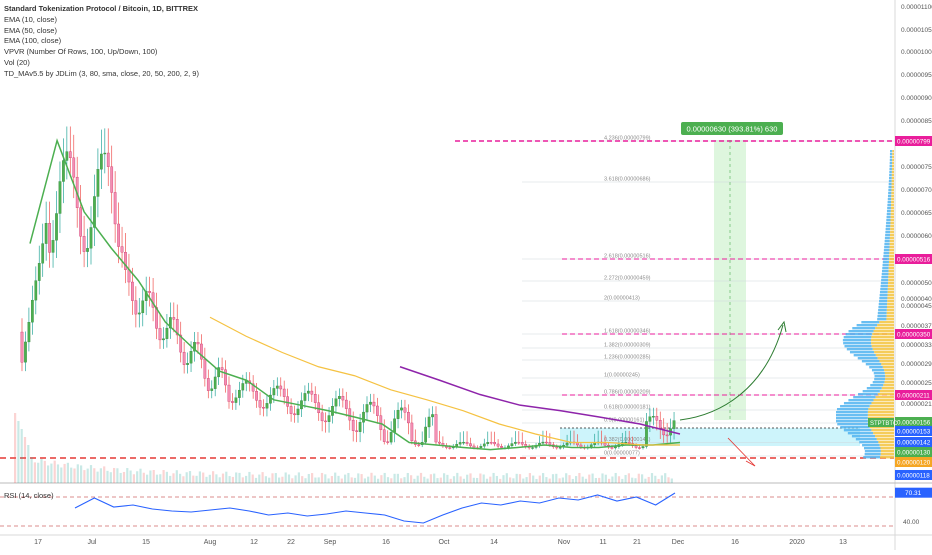  Describe the element at coordinates (914, 443) in the screenshot. I see `price-tag-label: 0.00000142` at that location.